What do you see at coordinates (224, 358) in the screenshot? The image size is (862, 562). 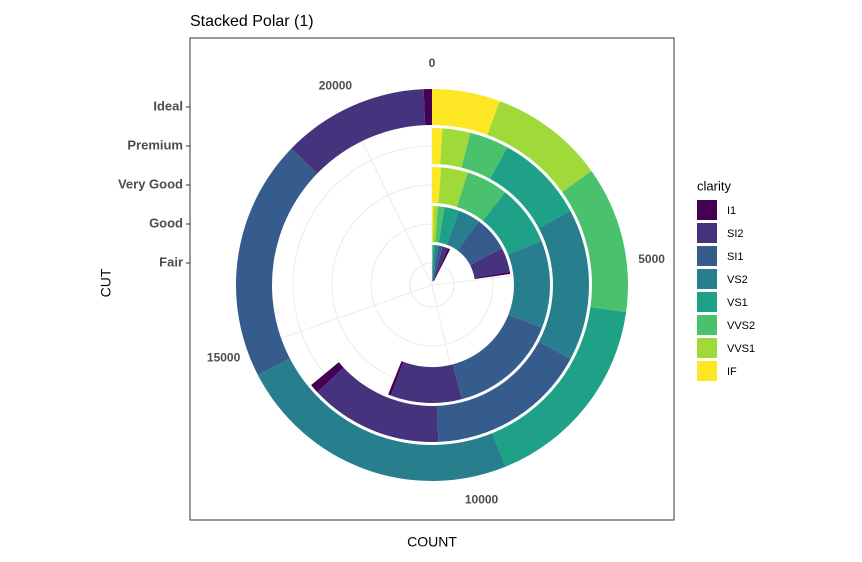 I see `theta-tick-label: 15000` at bounding box center [224, 358].